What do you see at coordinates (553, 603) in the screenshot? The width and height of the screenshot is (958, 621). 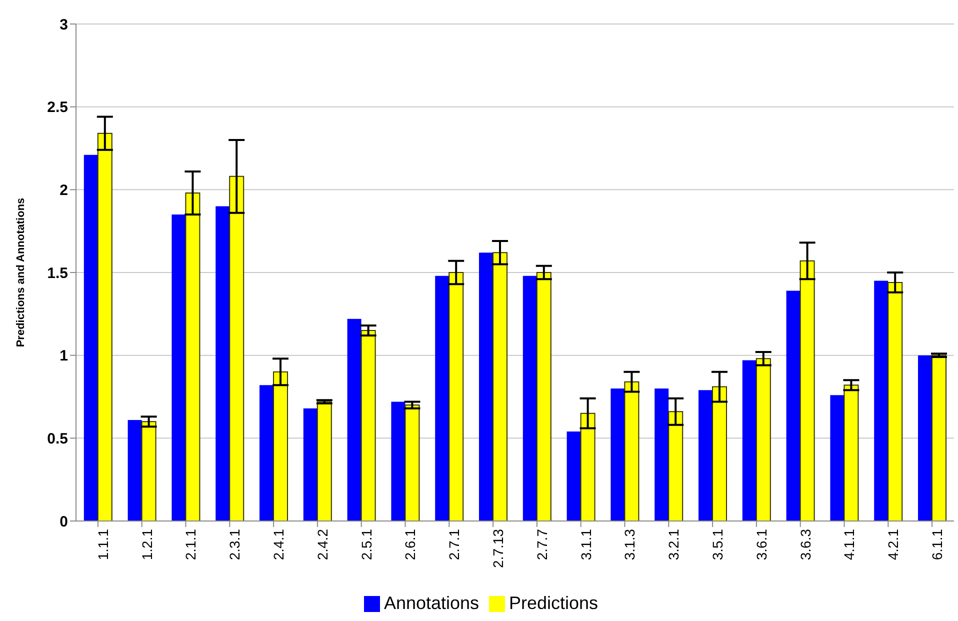 I see `legend-label: Predictions` at bounding box center [553, 603].